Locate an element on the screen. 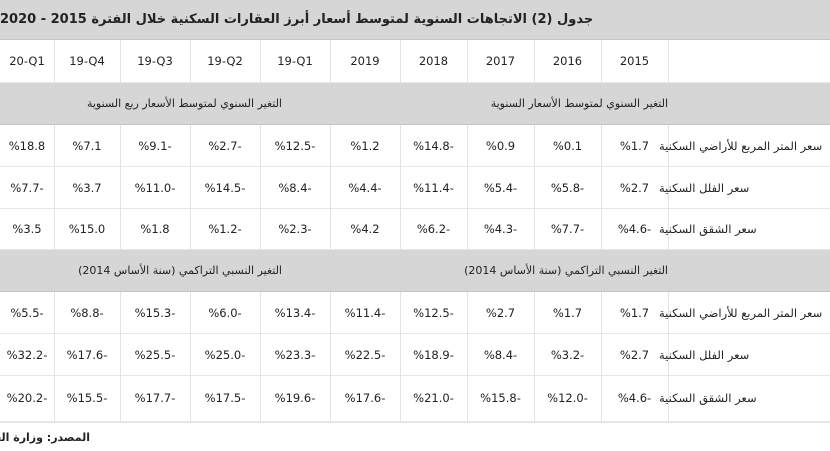 The height and width of the screenshot is (451, 830). value-cell: %4.2 is located at coordinates (365, 228).